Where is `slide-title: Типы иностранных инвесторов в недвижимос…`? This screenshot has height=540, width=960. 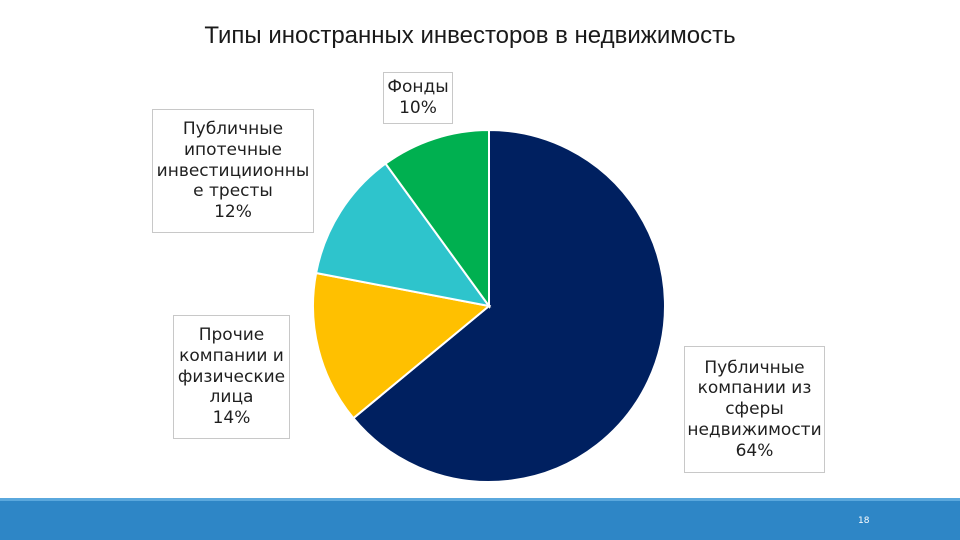
slide-title: Типы иностранных инвесторов в недвижимос… is located at coordinates (470, 35).